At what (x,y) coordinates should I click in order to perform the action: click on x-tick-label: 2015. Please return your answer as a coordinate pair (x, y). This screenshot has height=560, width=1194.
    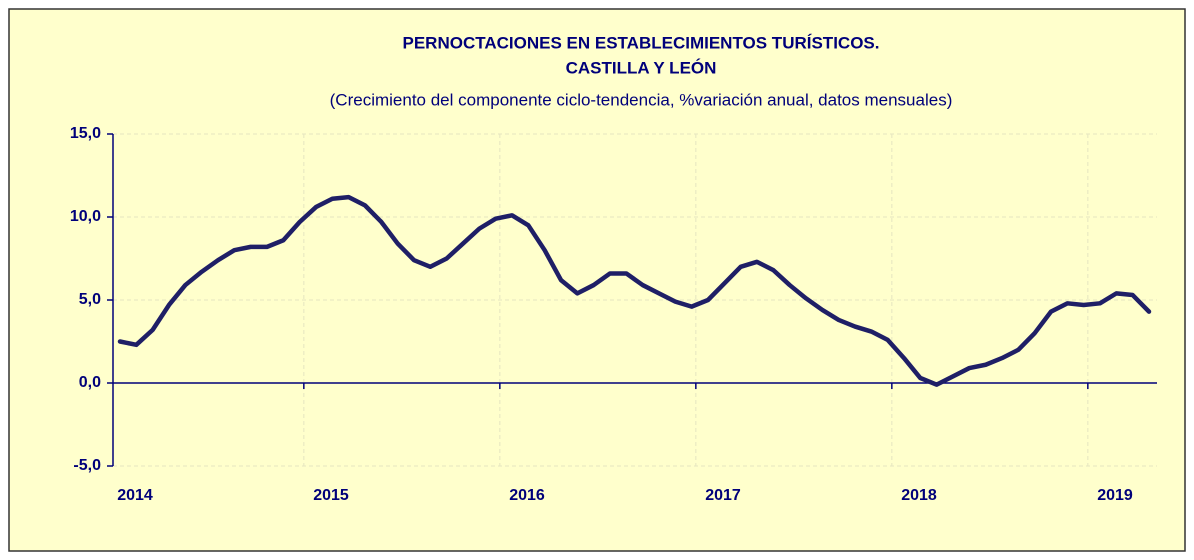
    Looking at the image, I should click on (331, 495).